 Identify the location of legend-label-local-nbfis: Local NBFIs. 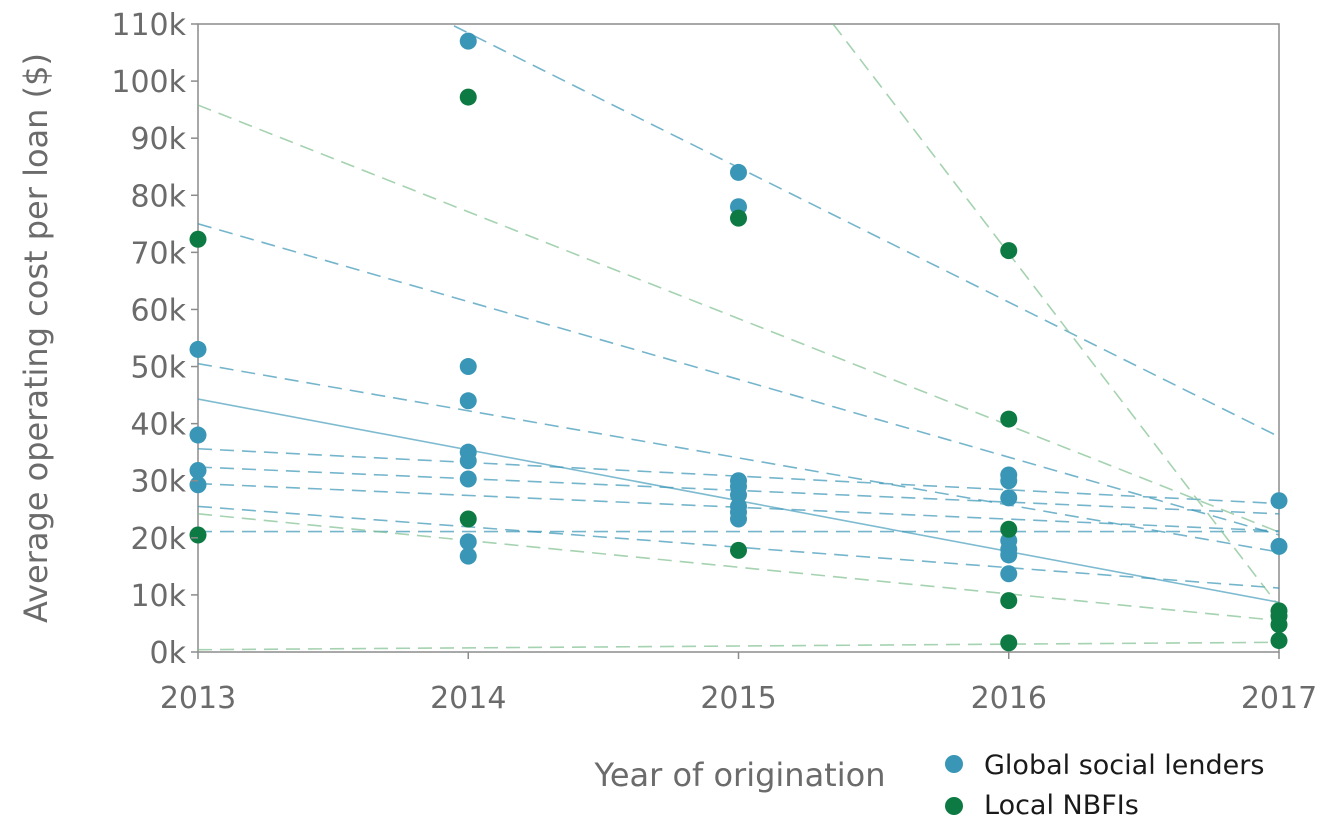
(1061, 804).